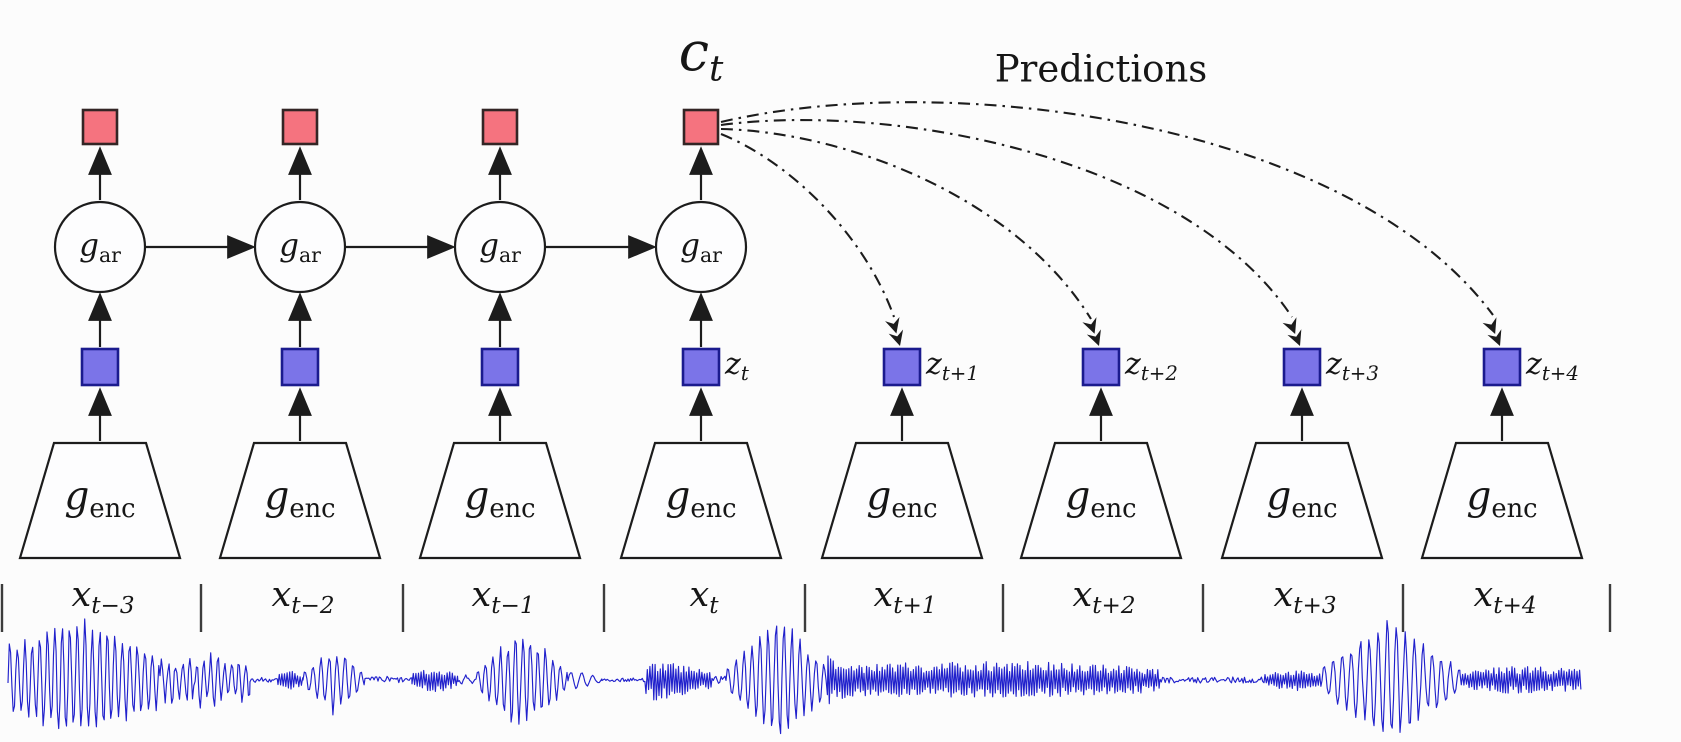  Describe the element at coordinates (1505, 596) in the screenshot. I see `x-label: xt+4` at that location.